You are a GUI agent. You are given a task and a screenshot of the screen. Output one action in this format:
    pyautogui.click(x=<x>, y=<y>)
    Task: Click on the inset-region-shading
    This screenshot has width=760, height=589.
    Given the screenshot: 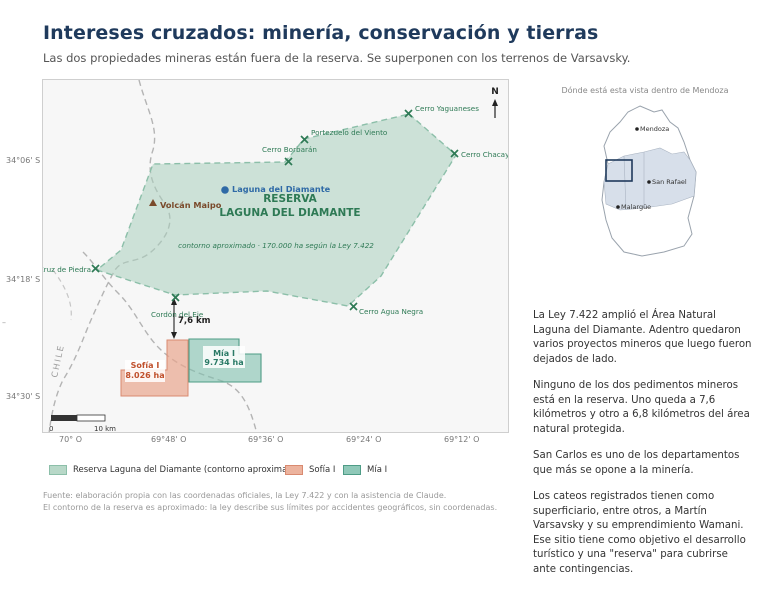 What is the action you would take?
    pyautogui.click(x=650, y=179)
    